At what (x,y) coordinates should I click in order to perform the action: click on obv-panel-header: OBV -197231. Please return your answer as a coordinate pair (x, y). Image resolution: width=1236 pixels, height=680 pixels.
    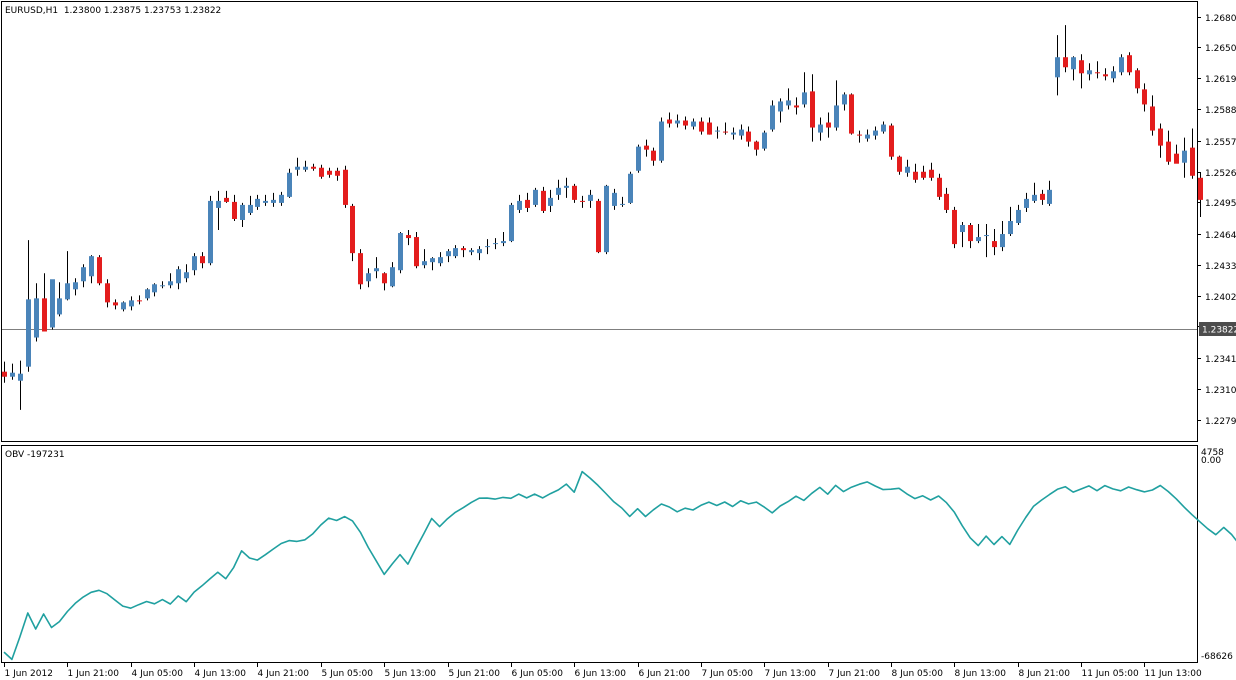
    Looking at the image, I should click on (35, 455).